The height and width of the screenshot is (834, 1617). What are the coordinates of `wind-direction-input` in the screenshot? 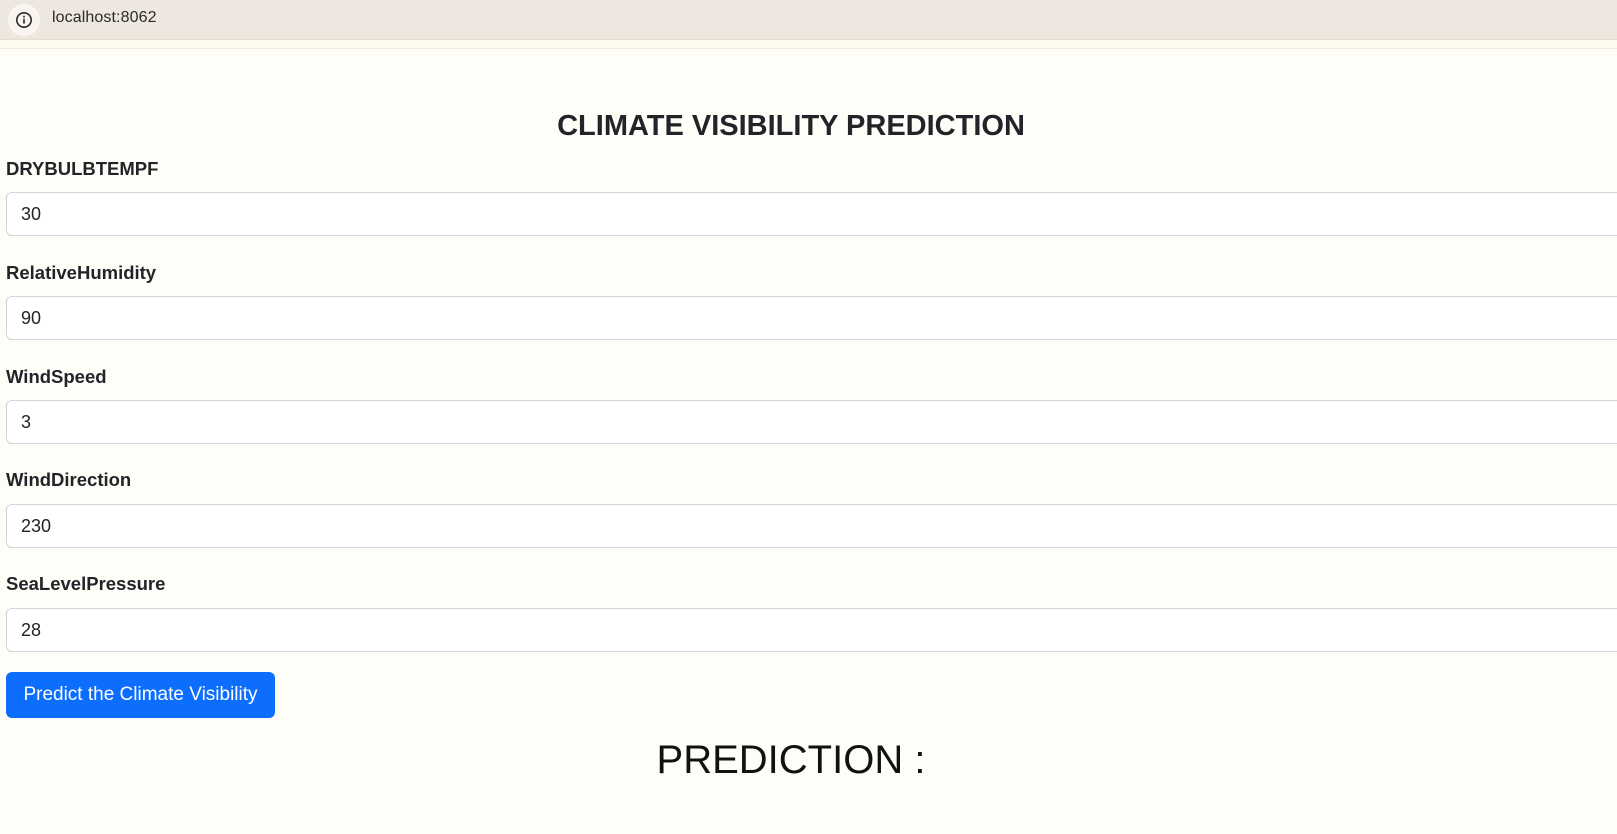 It's located at (811, 526).